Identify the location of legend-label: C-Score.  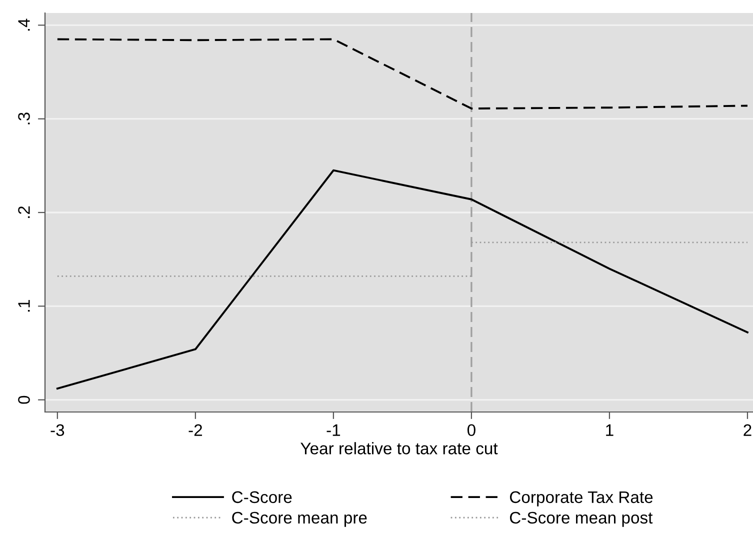
(262, 497).